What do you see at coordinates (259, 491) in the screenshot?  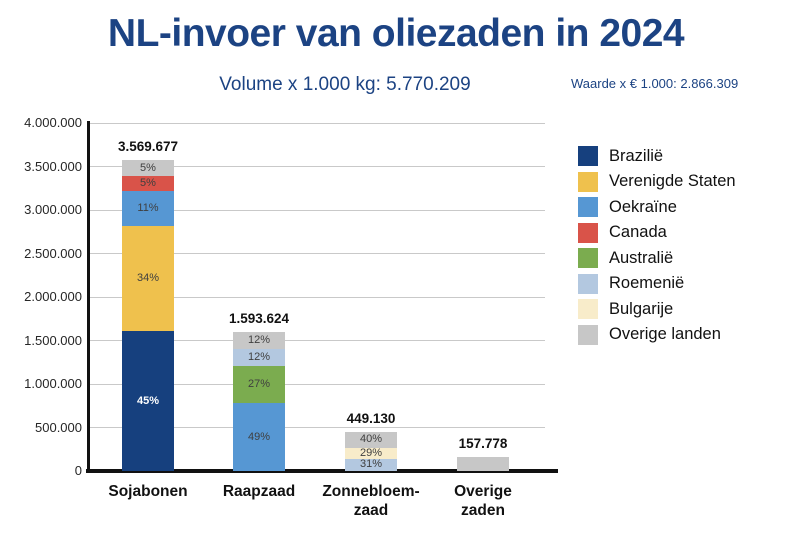 I see `x-category-label: Raapzaad` at bounding box center [259, 491].